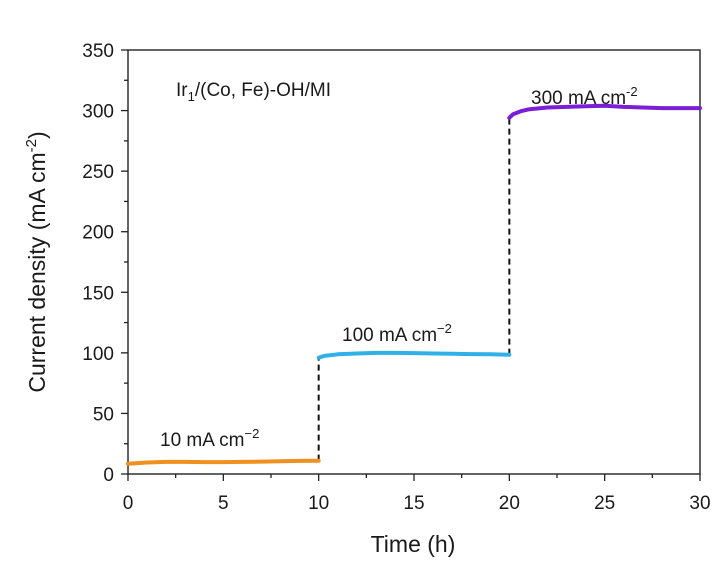 The width and height of the screenshot is (714, 561). Describe the element at coordinates (98, 51) in the screenshot. I see `y-tick-label: 350` at that location.